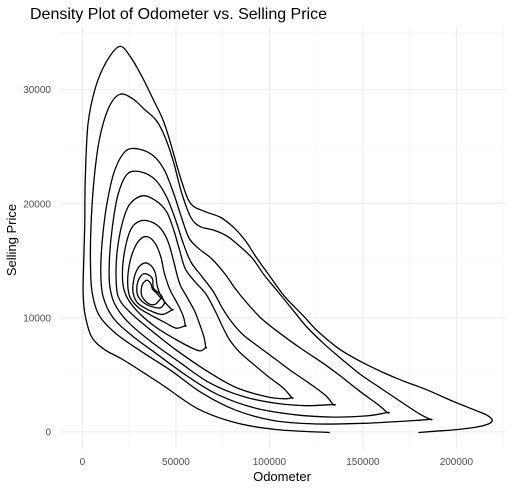 The height and width of the screenshot is (489, 512). I want to click on x-tick-label-1: 50000, so click(176, 462).